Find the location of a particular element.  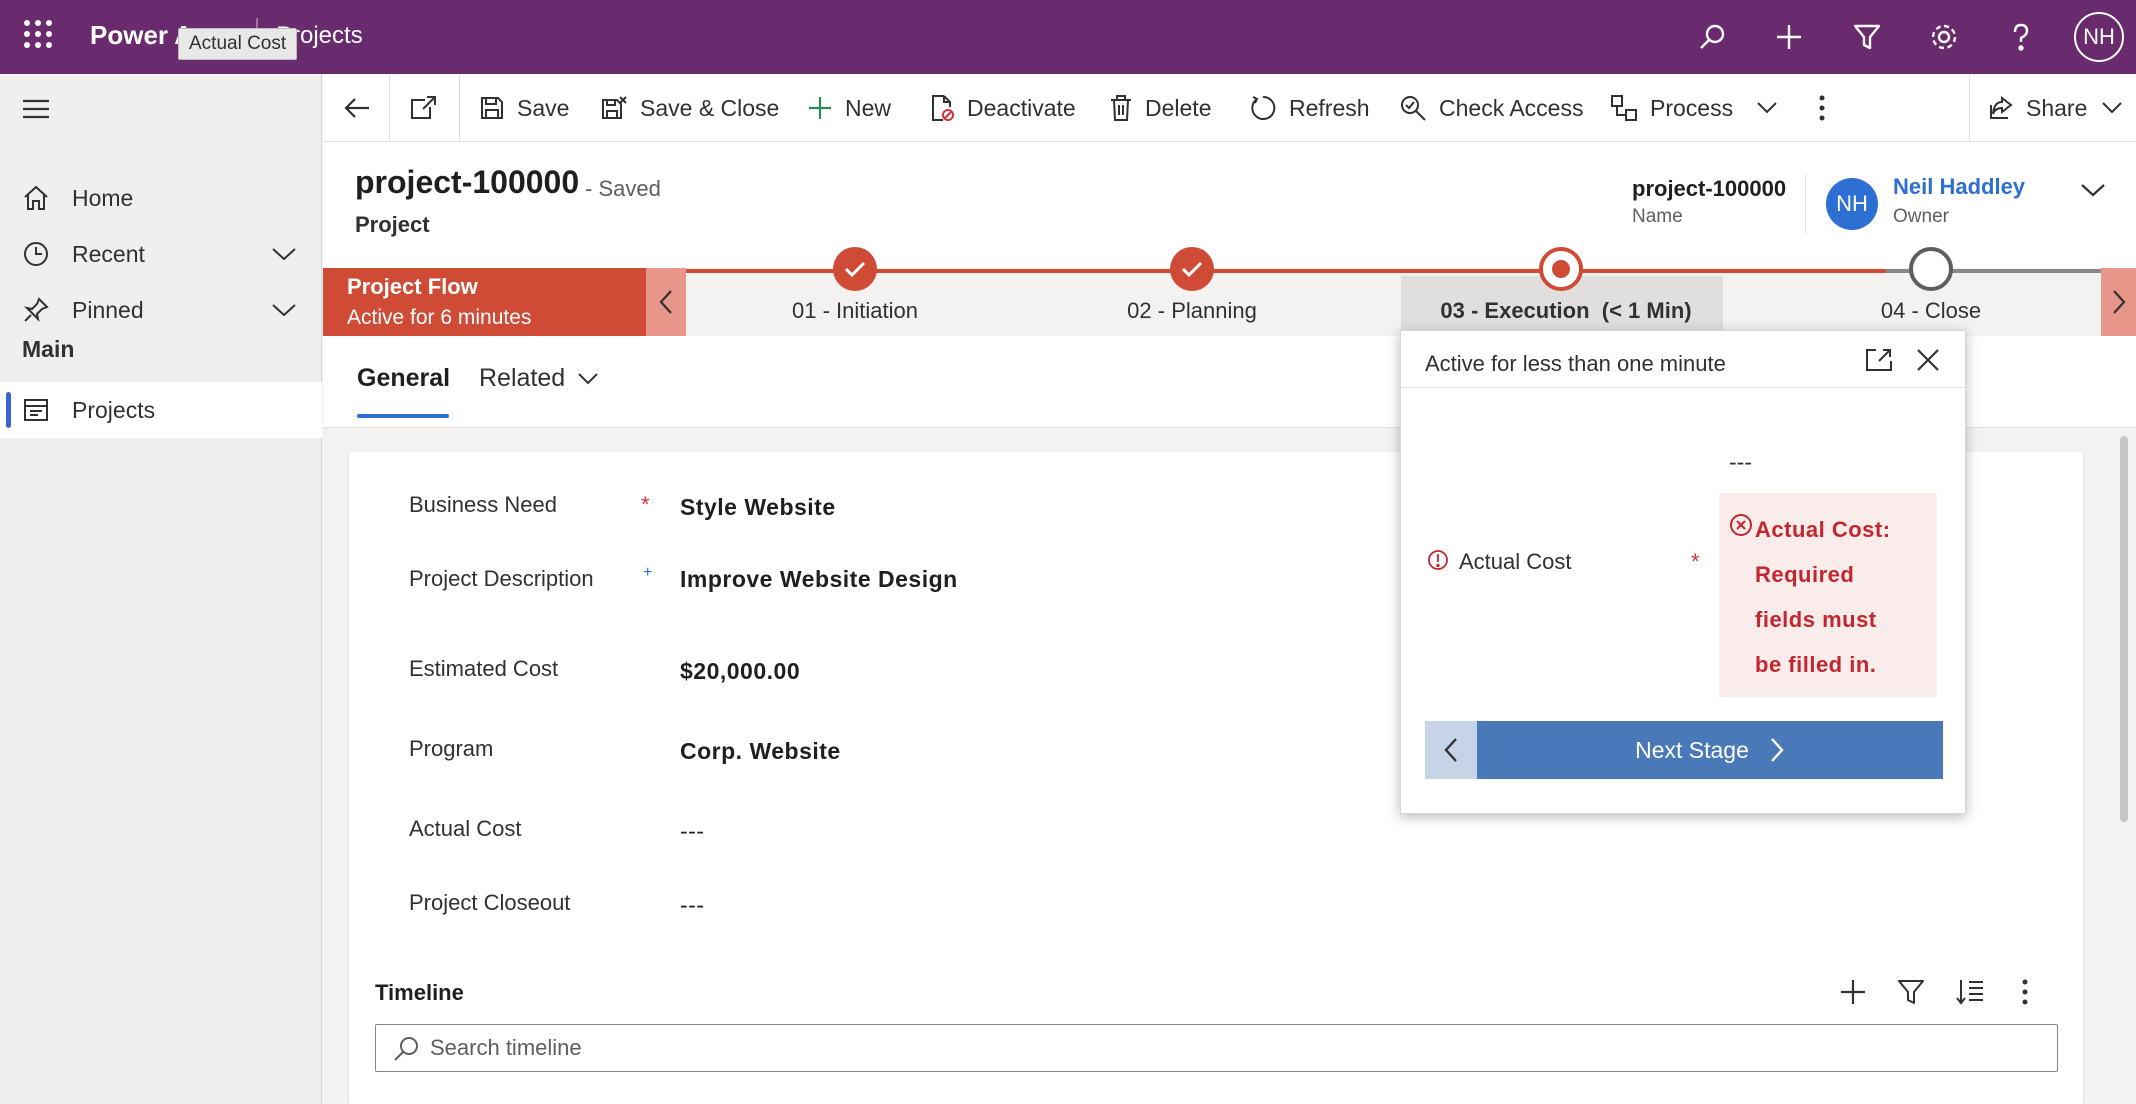

stage-label: 04 - Close is located at coordinates (1931, 310).